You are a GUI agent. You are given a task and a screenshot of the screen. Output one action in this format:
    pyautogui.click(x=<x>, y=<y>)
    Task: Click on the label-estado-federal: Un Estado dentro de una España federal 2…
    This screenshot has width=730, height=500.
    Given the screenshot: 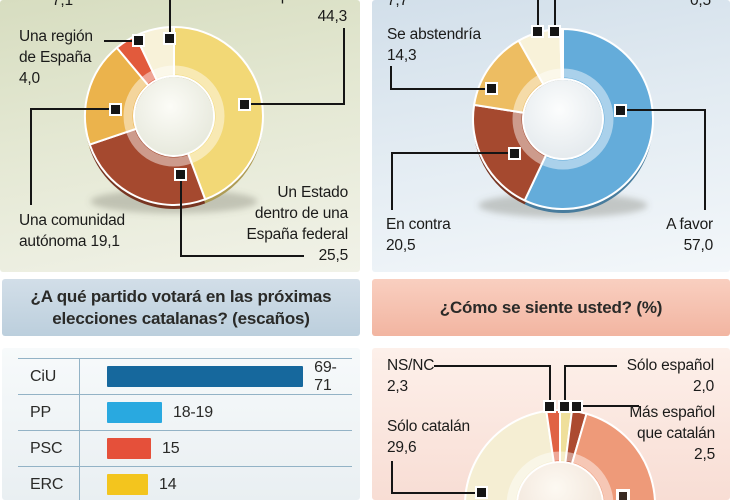 What is the action you would take?
    pyautogui.click(x=297, y=224)
    